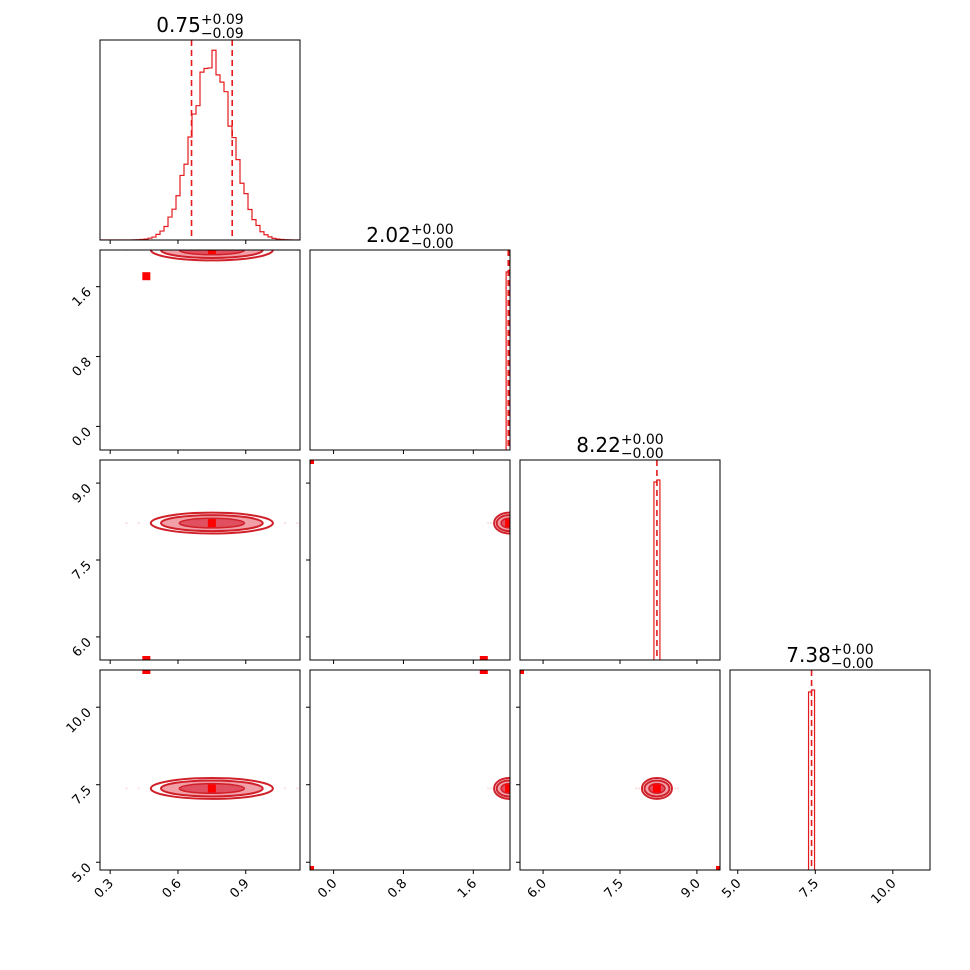 This screenshot has width=970, height=970. What do you see at coordinates (82, 297) in the screenshot?
I see `y-tick-label: 1.6` at bounding box center [82, 297].